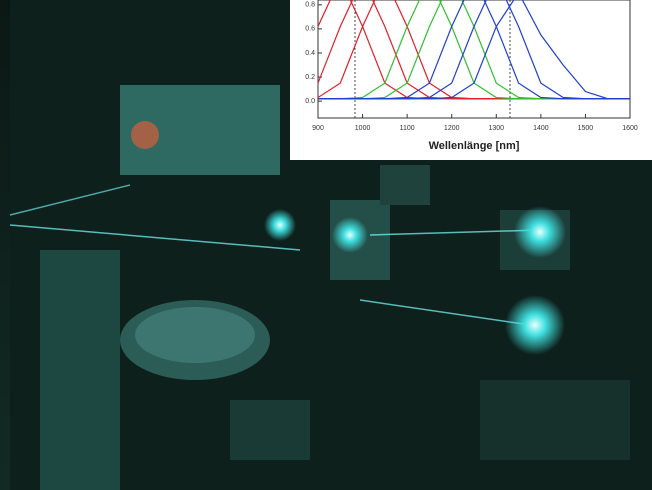 The image size is (652, 490). Describe the element at coordinates (310, 29) in the screenshot. I see `y-tick-label: 0.6` at that location.